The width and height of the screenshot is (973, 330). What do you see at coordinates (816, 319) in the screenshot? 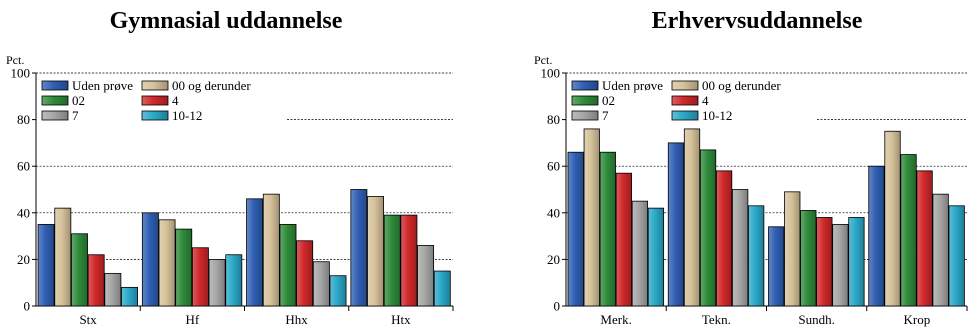
I see `x-tick-label: Sundh.` at bounding box center [816, 319].